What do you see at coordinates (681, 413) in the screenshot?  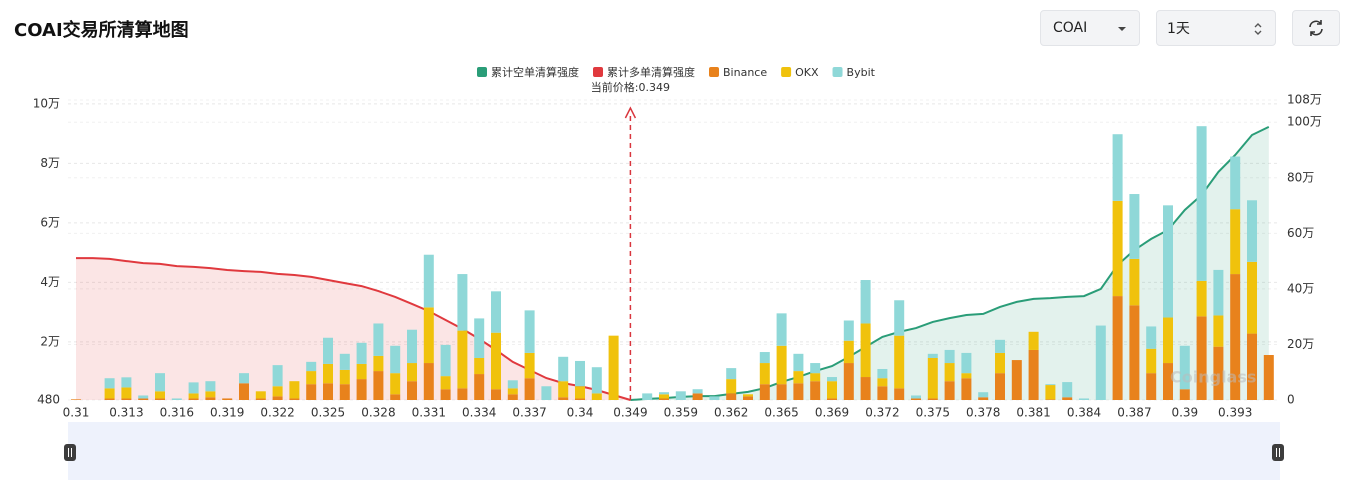 I see `x-tick-label: 0.359` at bounding box center [681, 413].